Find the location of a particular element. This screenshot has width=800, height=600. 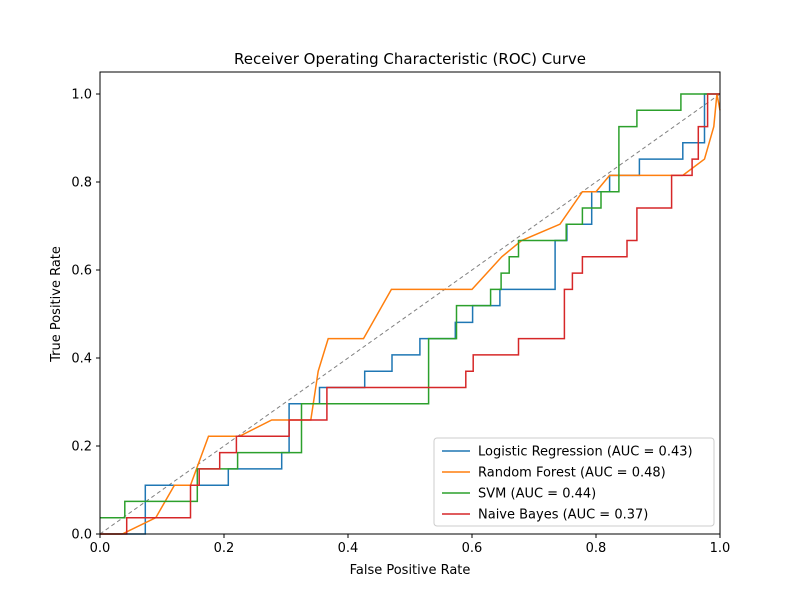

x-tick-label: 0.4 is located at coordinates (348, 548).